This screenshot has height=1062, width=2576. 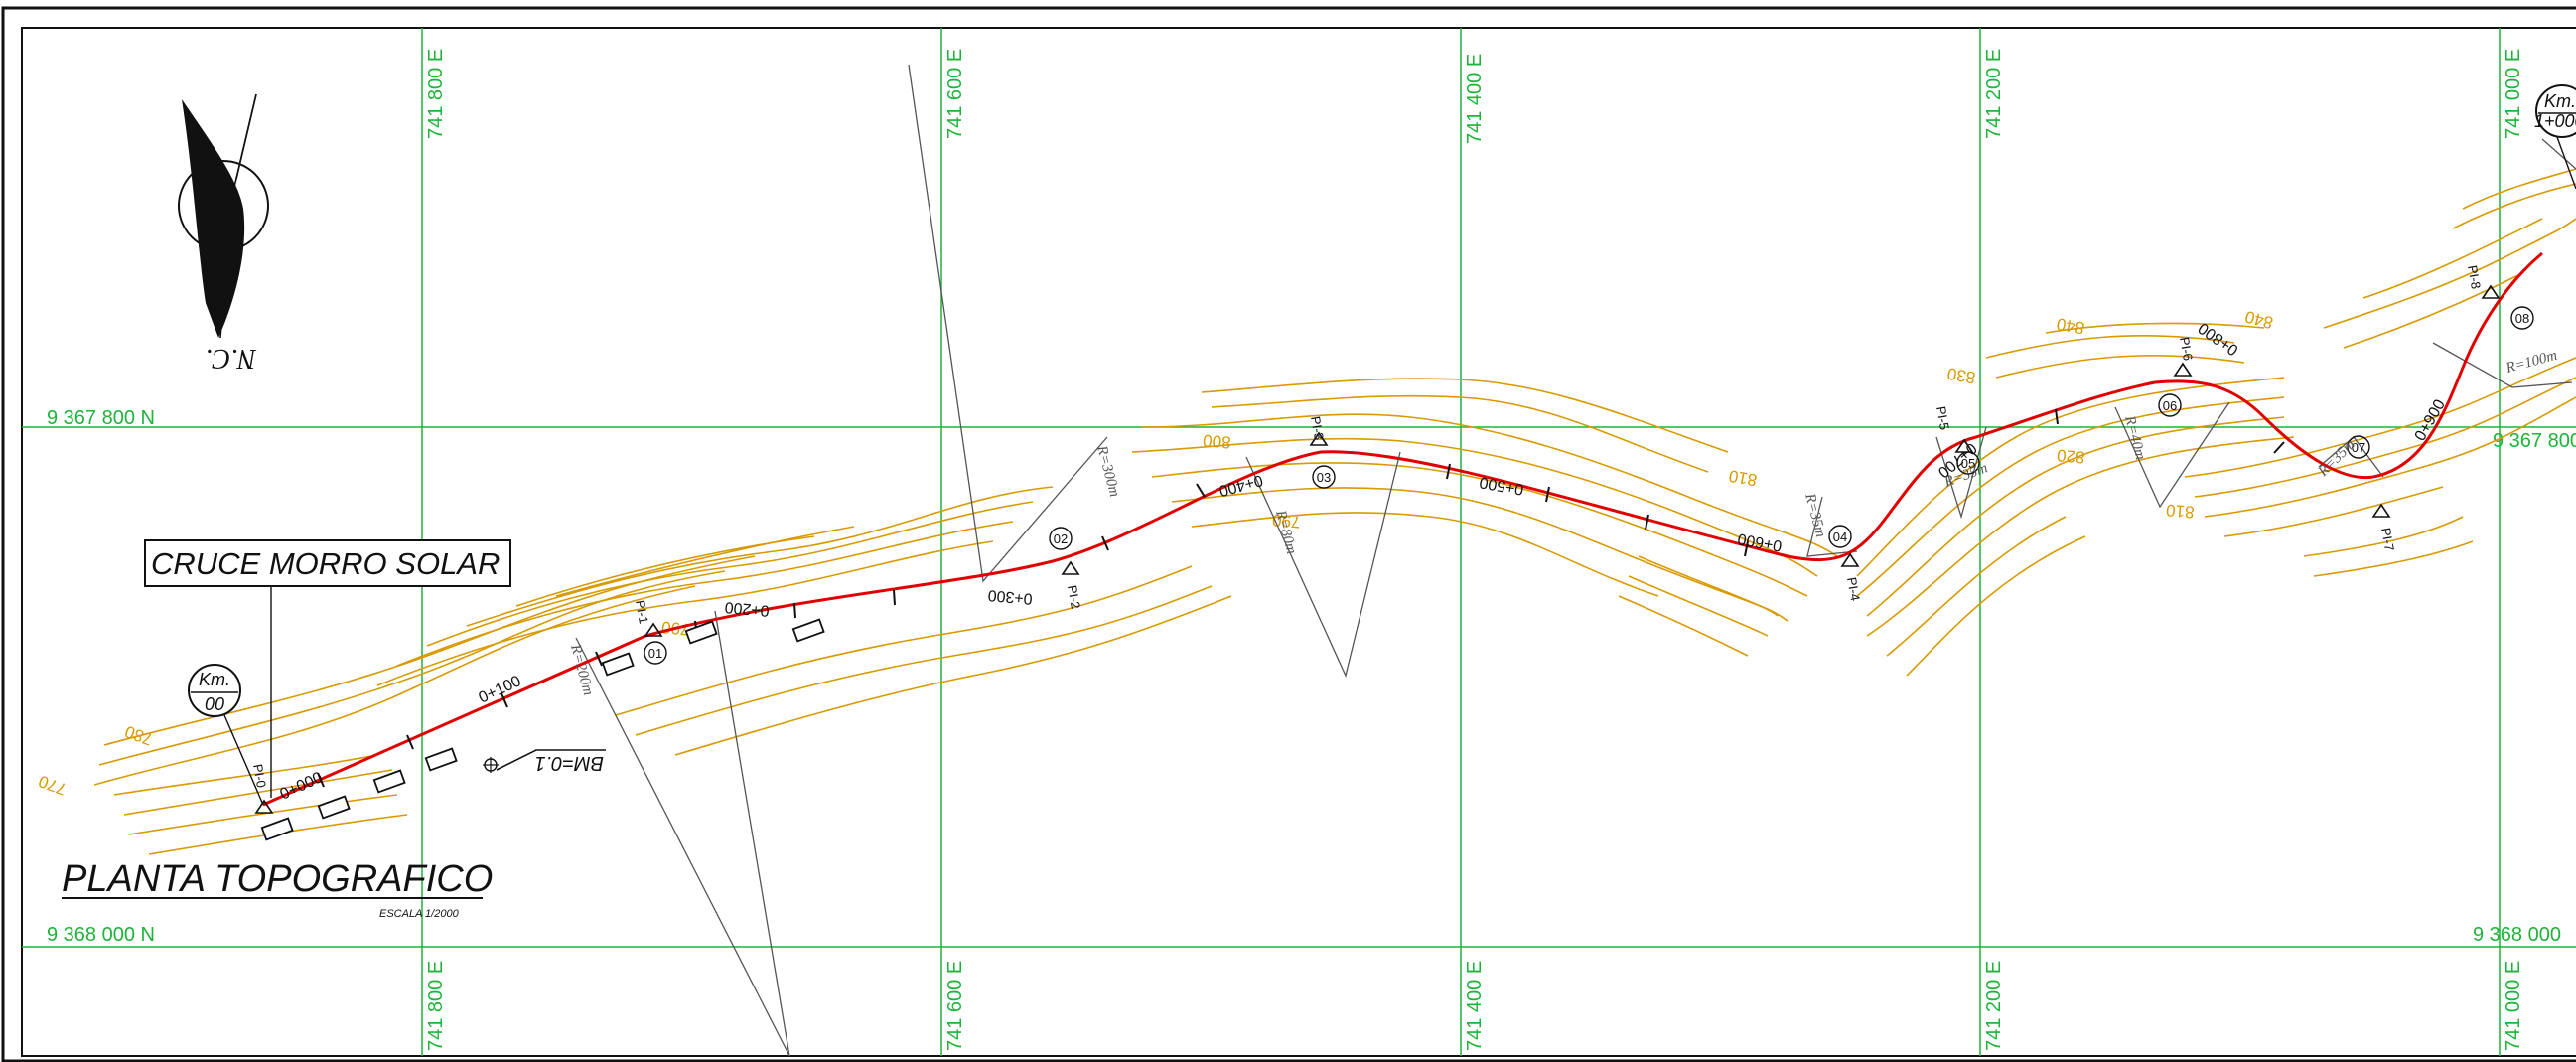 I want to click on structures, so click(x=542, y=729).